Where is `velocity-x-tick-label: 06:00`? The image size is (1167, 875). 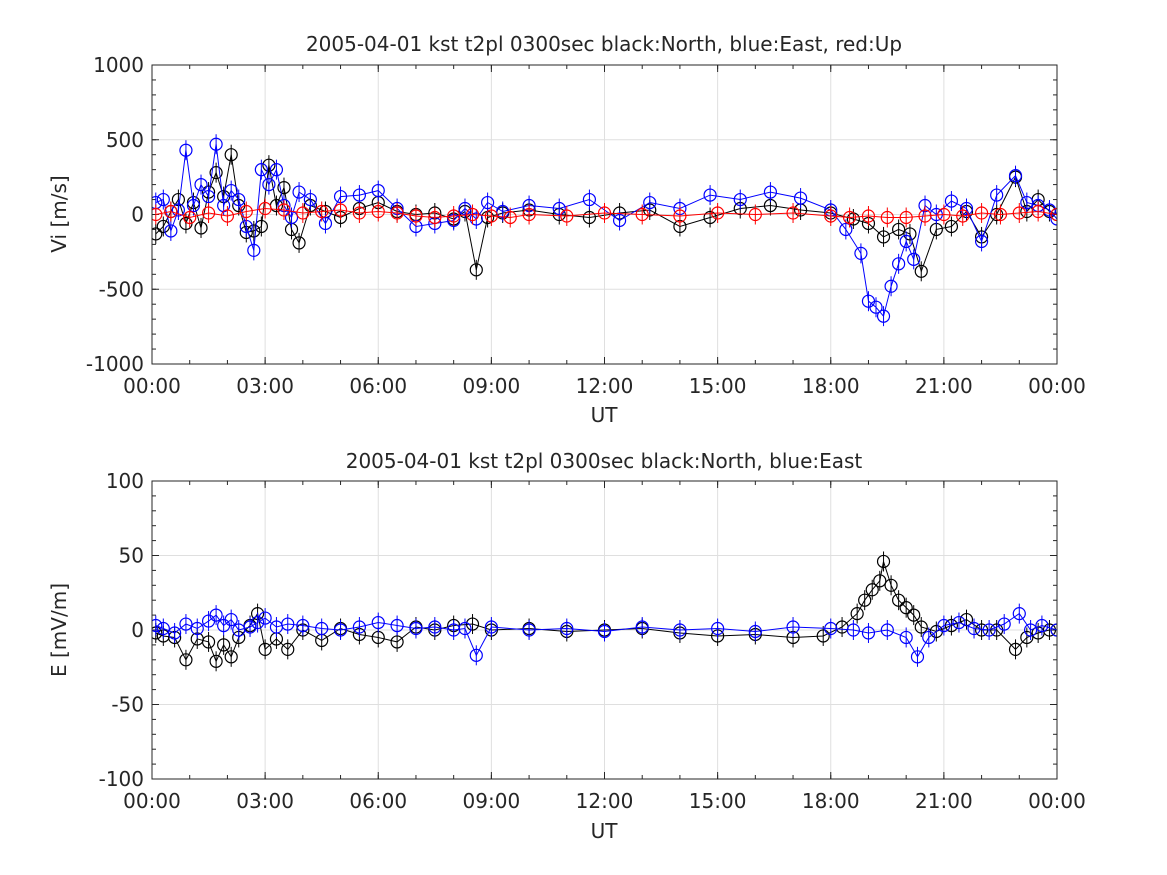
velocity-x-tick-label: 06:00 is located at coordinates (378, 386).